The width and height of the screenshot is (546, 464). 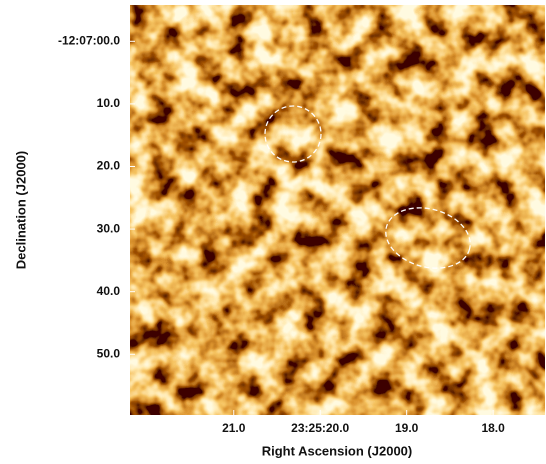 What do you see at coordinates (109, 291) in the screenshot?
I see `y-tick-label: 40.0` at bounding box center [109, 291].